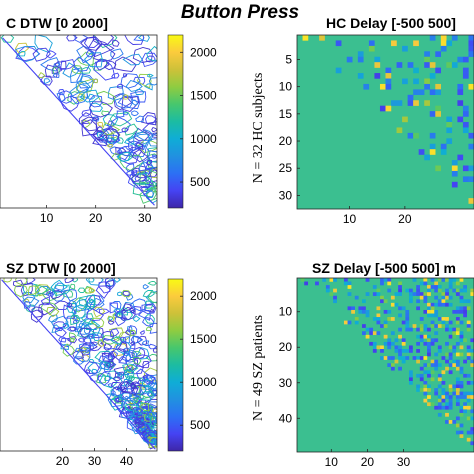 The width and height of the screenshot is (474, 474). What do you see at coordinates (286, 347) in the screenshot?
I see `sz-delay-ytick-label: 20` at bounding box center [286, 347].